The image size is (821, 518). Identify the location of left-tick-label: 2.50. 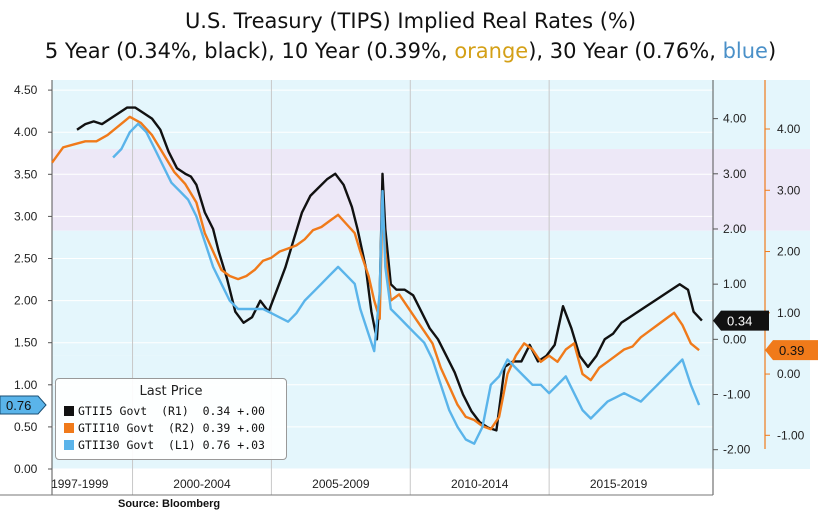
(26, 259).